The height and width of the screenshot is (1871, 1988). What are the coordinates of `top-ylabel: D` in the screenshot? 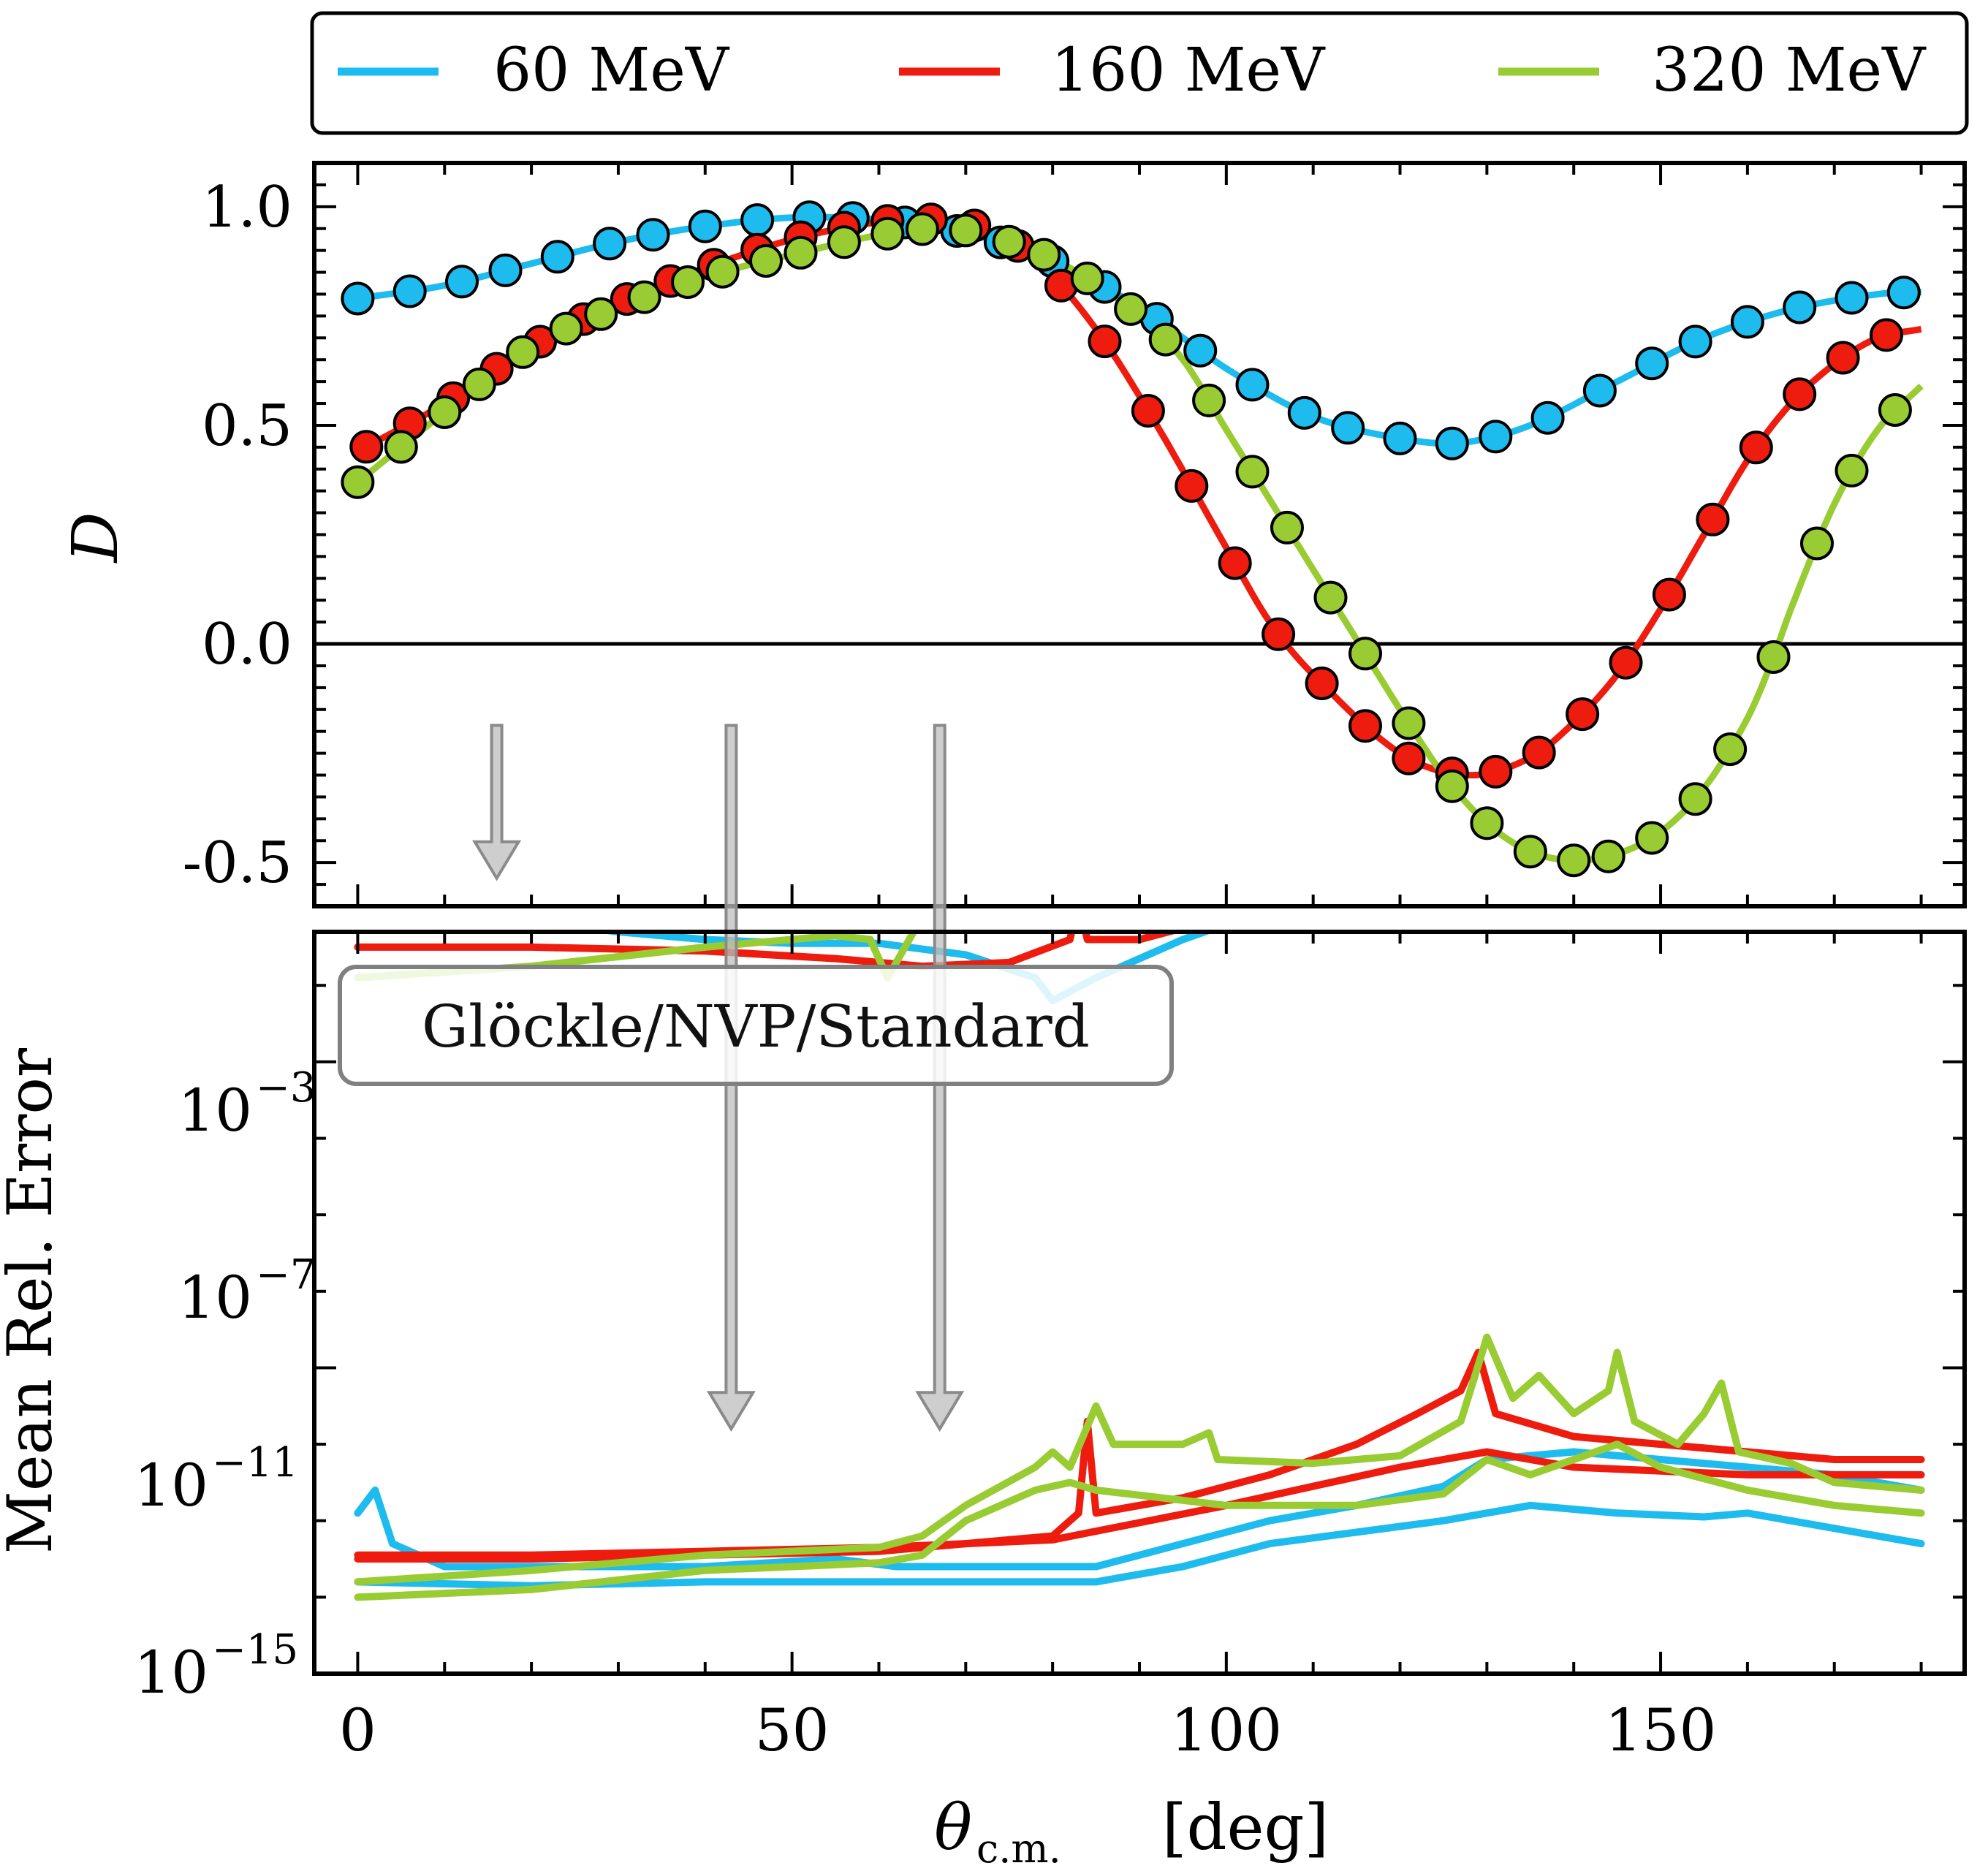 It's located at (95, 538).